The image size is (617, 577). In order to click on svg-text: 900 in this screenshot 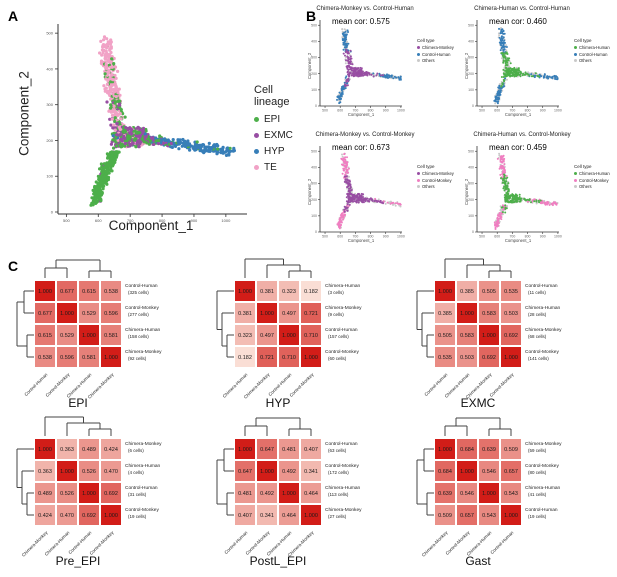, I will do `click(543, 111)`.